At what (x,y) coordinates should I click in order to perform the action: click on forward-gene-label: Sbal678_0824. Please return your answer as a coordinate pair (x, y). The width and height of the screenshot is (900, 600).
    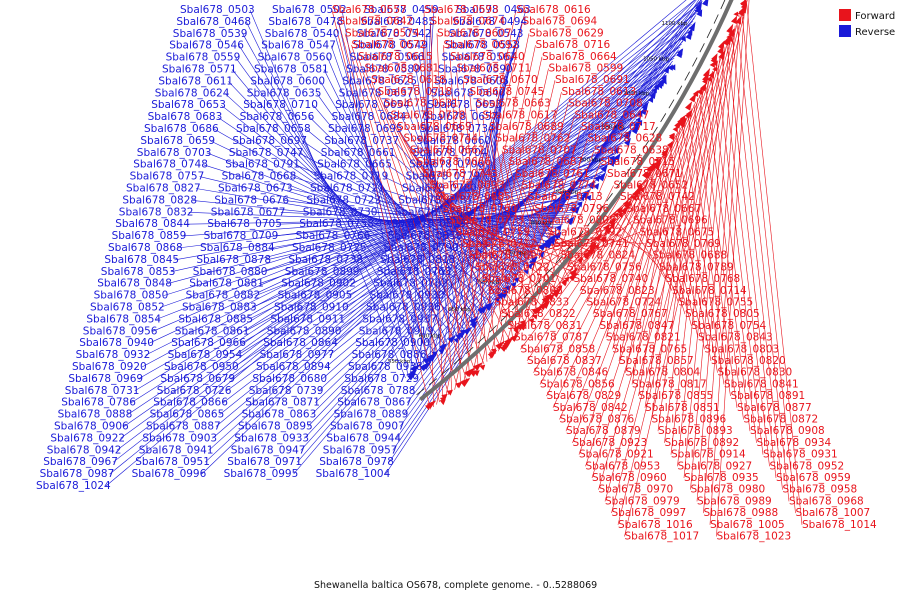
    Looking at the image, I should click on (598, 256).